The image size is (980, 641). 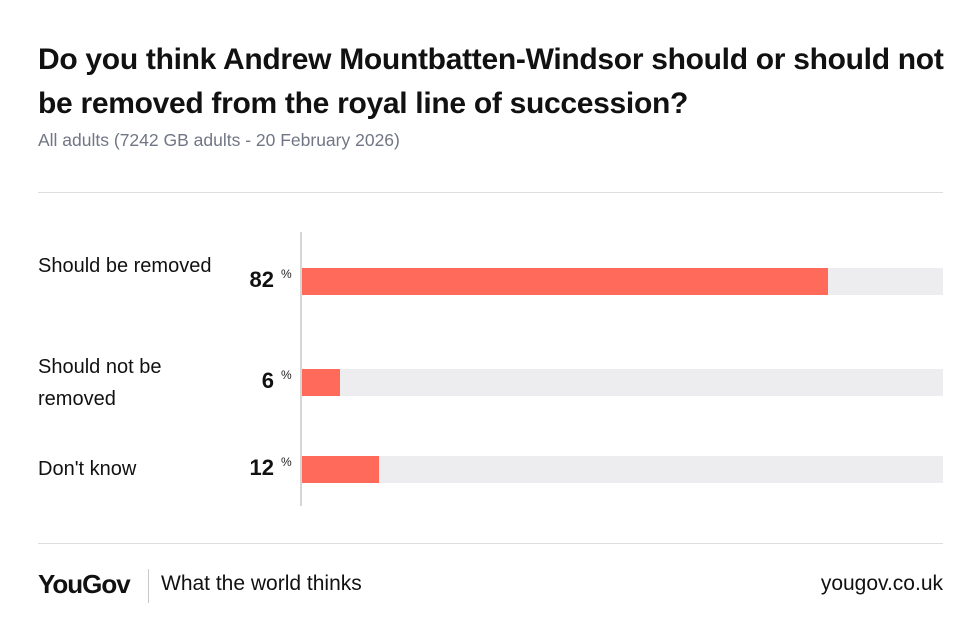 I want to click on yougov-logo: YouGov, so click(x=84, y=584).